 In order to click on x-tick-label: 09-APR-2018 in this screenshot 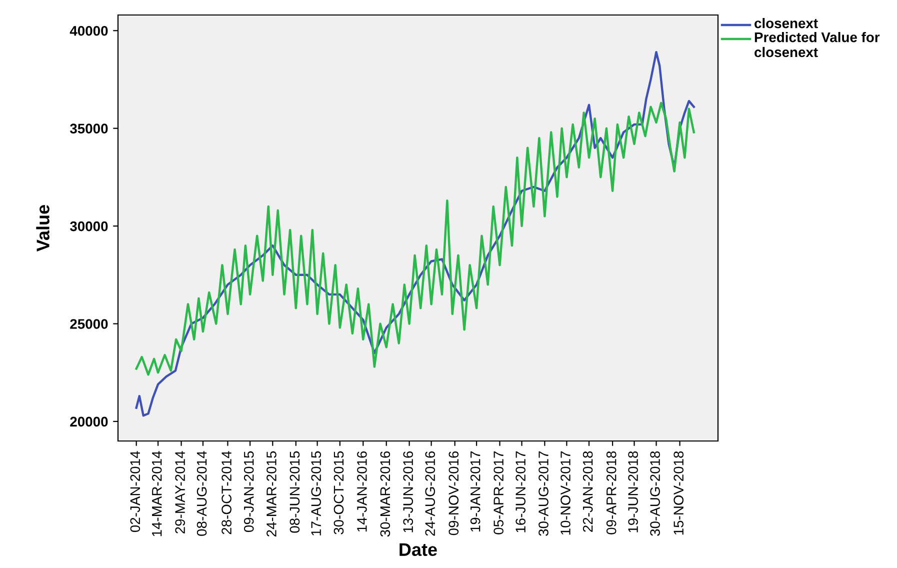, I will do `click(611, 492)`.